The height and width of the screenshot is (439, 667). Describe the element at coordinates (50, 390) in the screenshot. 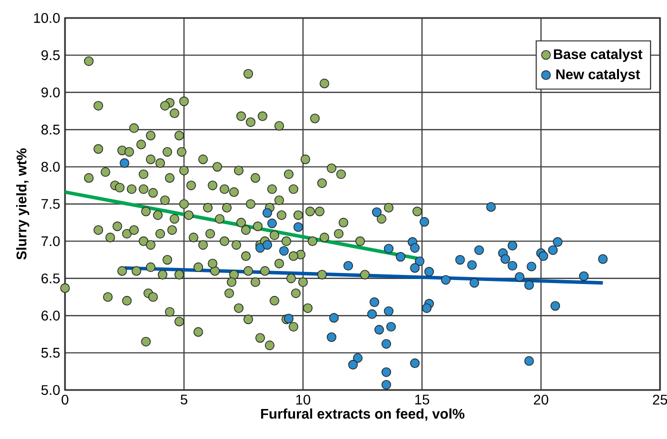

I see `y-tick-label: 5.0` at that location.